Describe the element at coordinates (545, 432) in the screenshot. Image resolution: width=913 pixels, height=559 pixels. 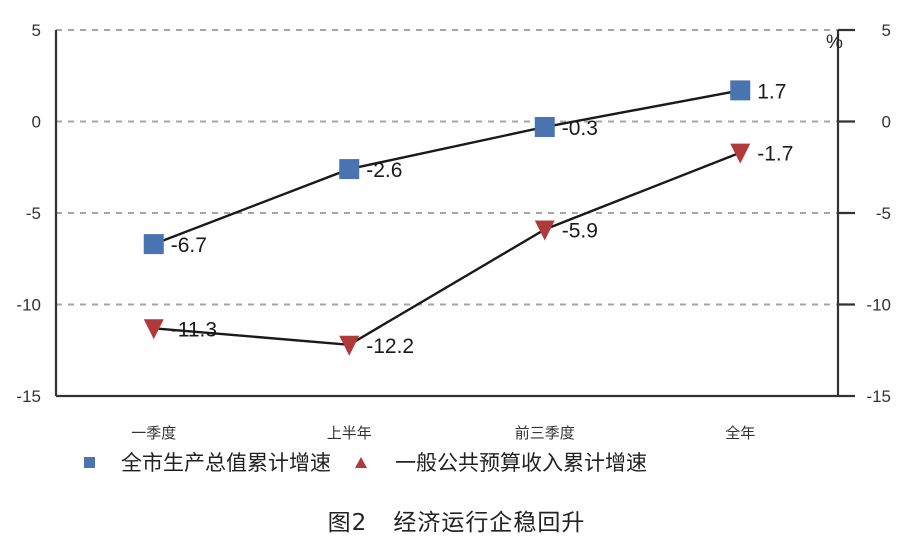
I see `x-category-label: 前三季度` at that location.